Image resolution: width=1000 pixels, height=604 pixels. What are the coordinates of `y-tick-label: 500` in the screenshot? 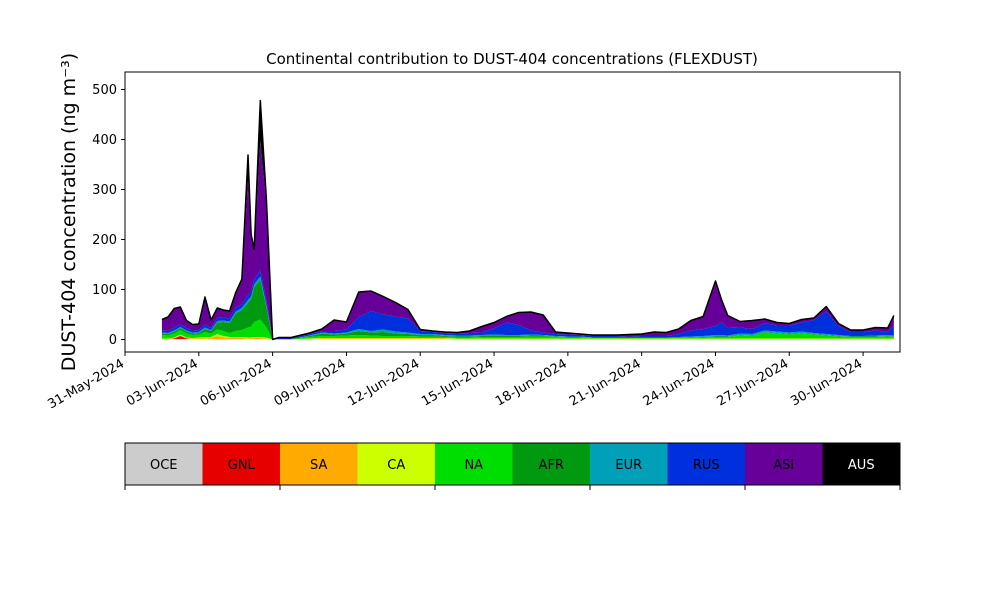 It's located at (104, 90).